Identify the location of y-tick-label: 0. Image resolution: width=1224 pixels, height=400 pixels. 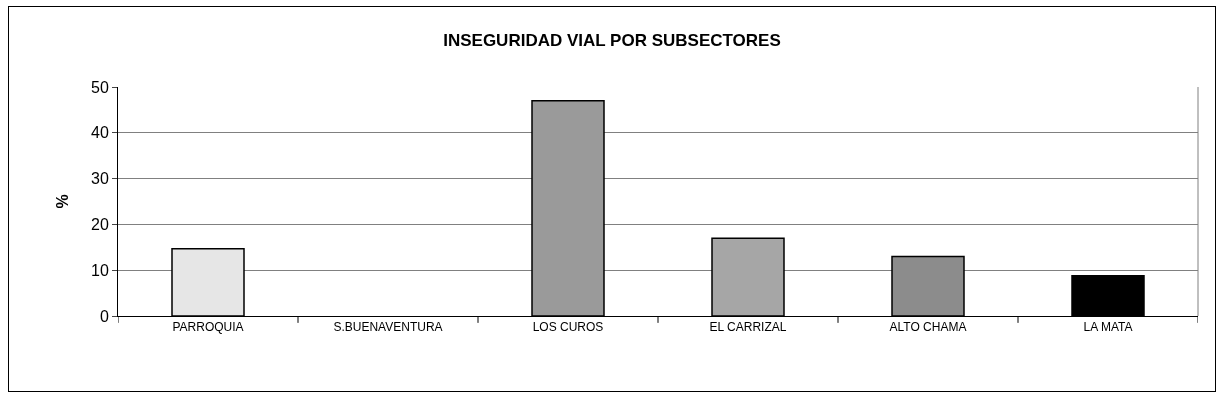
(104, 316).